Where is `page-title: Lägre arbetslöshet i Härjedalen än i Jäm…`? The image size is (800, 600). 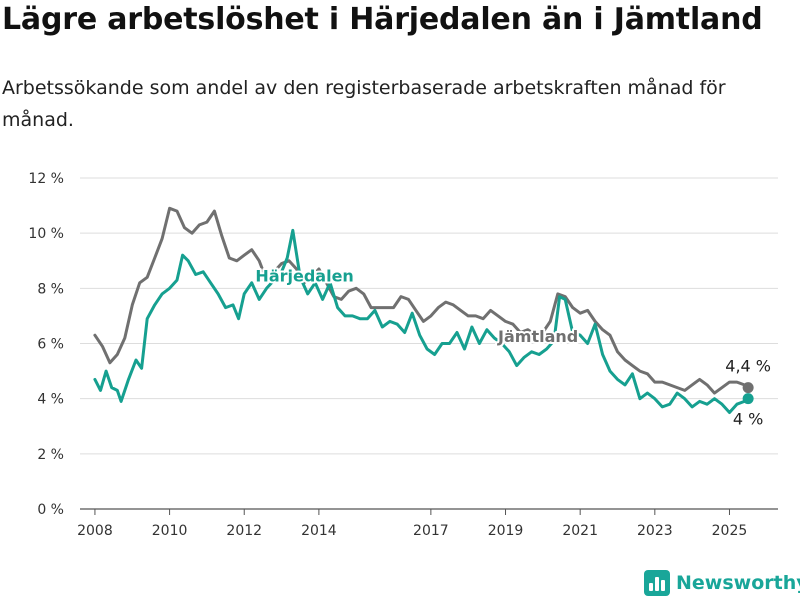 page-title: Lägre arbetslöshet i Härjedalen än i Jäm… is located at coordinates (382, 19).